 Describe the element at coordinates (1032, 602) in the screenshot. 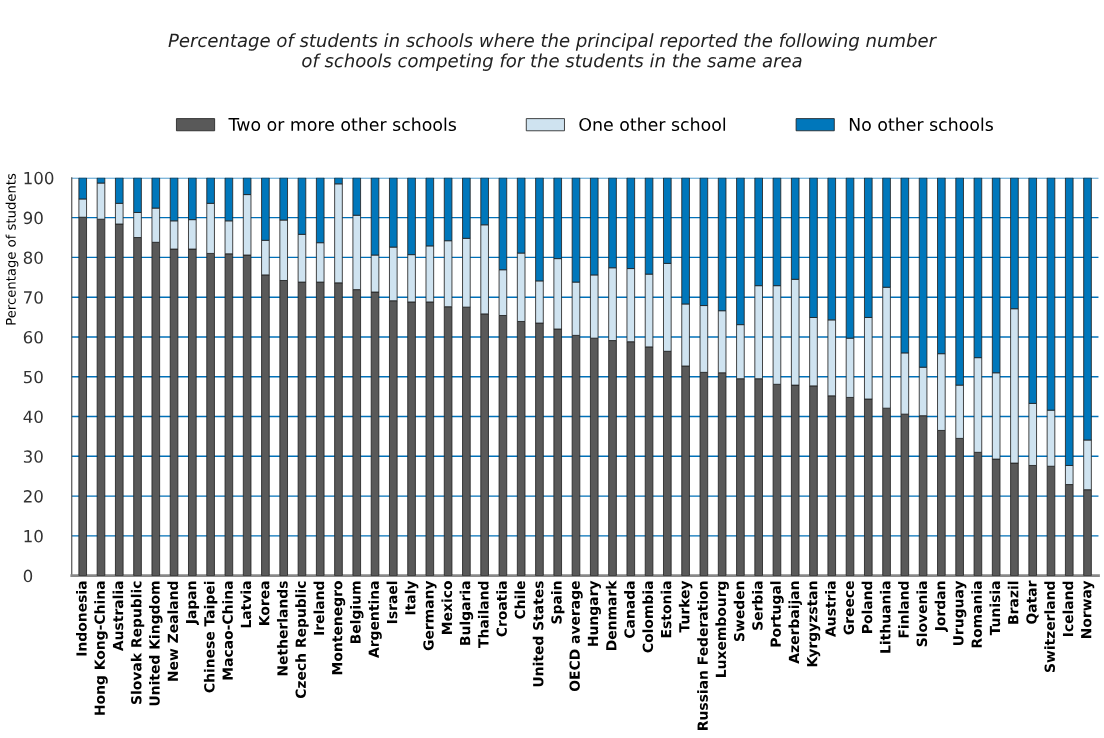

I see `x-tick-label: Qatar` at that location.